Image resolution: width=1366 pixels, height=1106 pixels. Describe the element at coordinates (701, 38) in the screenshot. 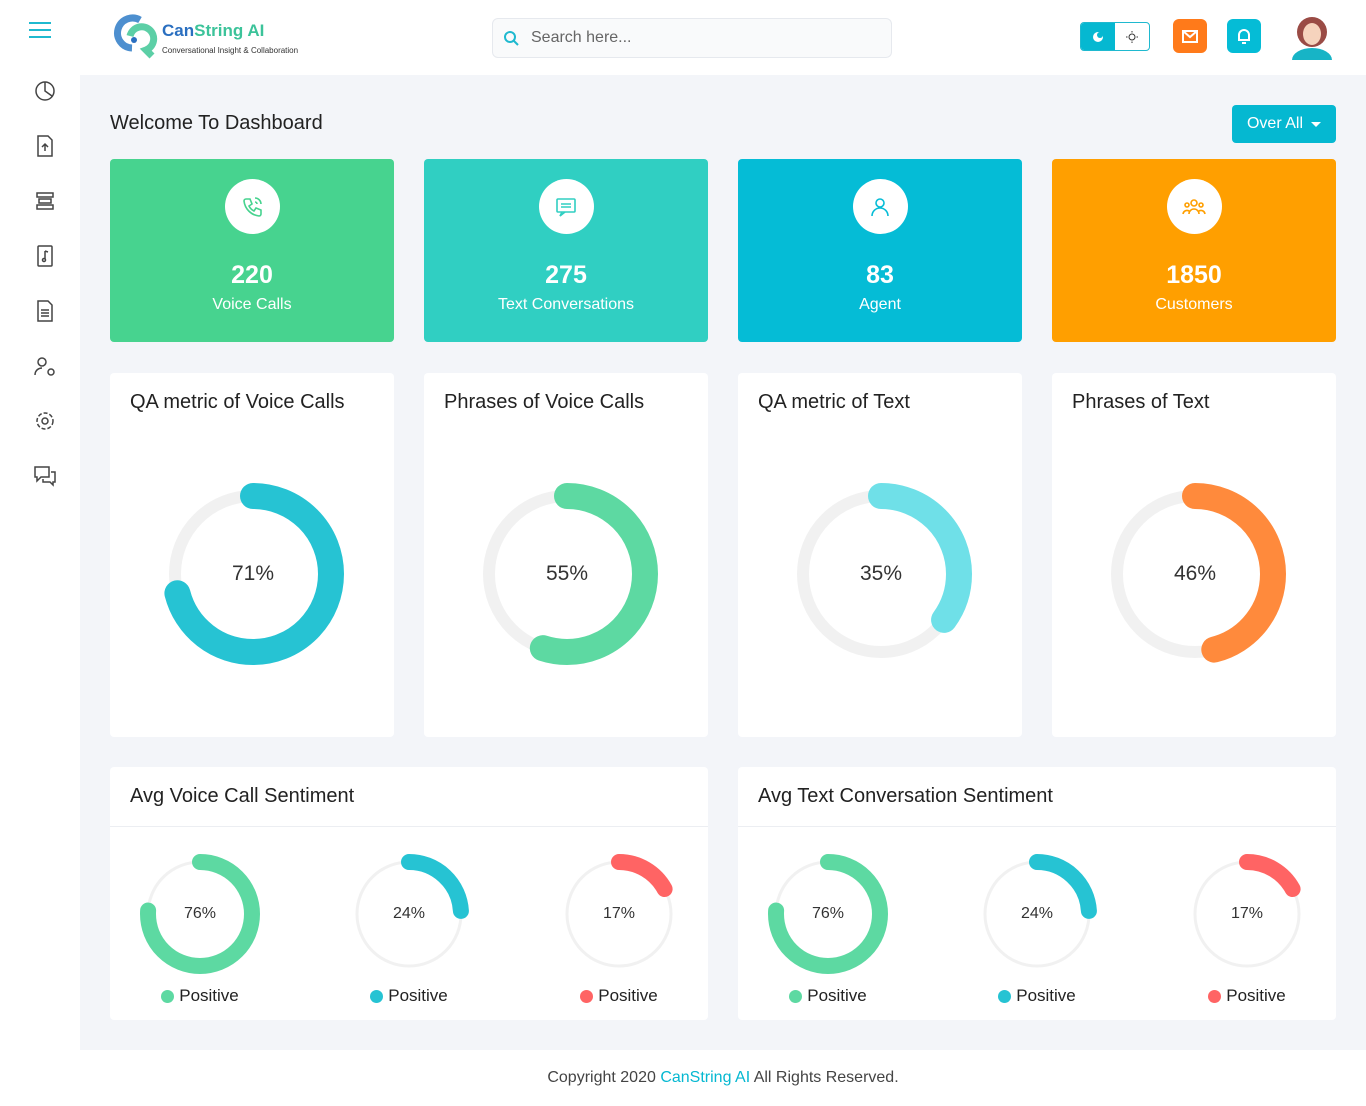

I see `search-input` at that location.